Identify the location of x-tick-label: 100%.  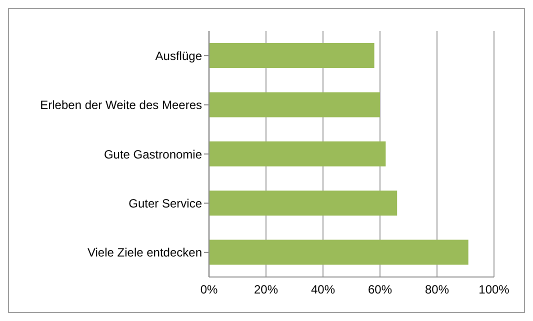
(494, 289).